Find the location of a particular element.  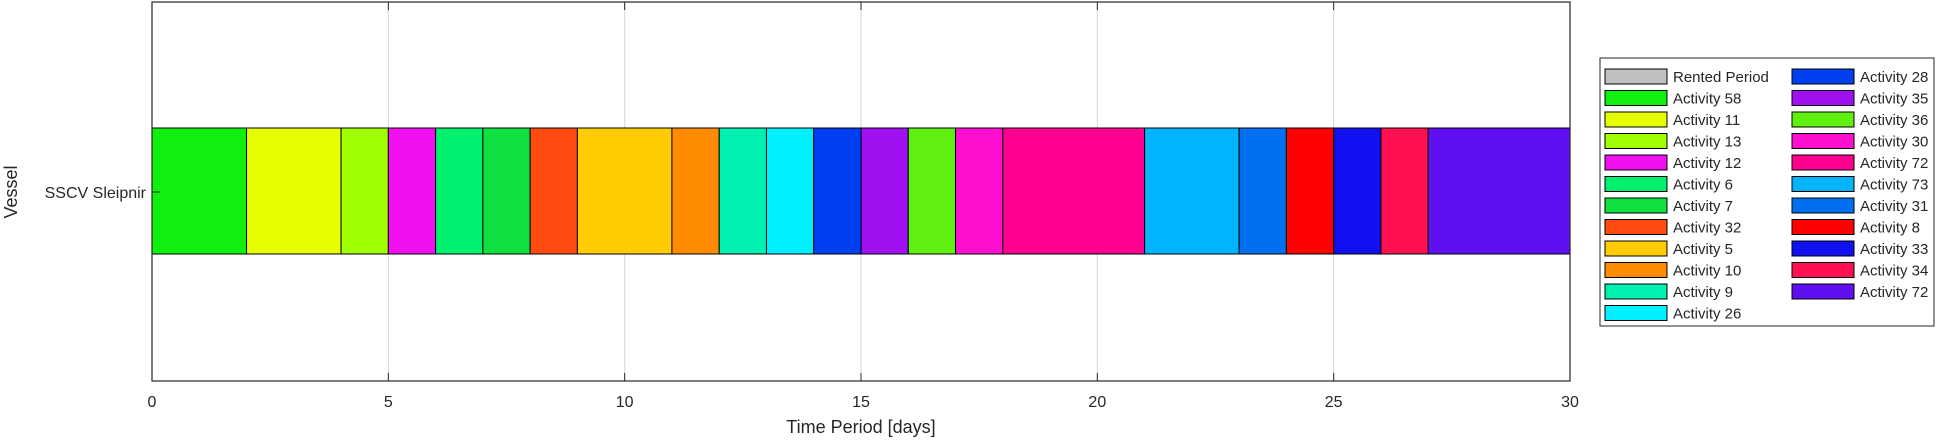

legend-label: Activity 73 is located at coordinates (1894, 185).